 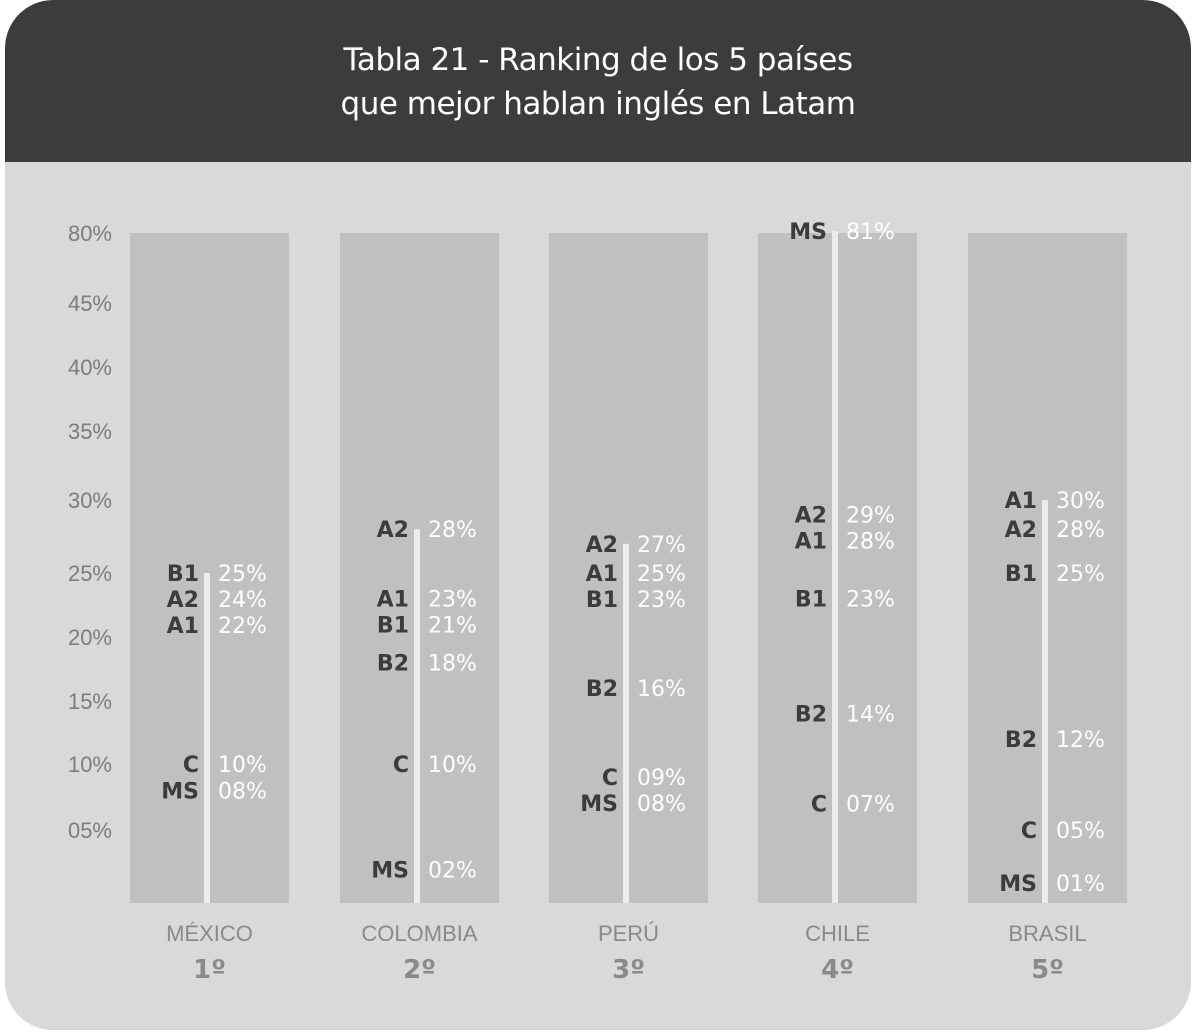 I want to click on chart-title-line-1: Tabla 21 - Ranking de los 5 países, so click(x=598, y=60).